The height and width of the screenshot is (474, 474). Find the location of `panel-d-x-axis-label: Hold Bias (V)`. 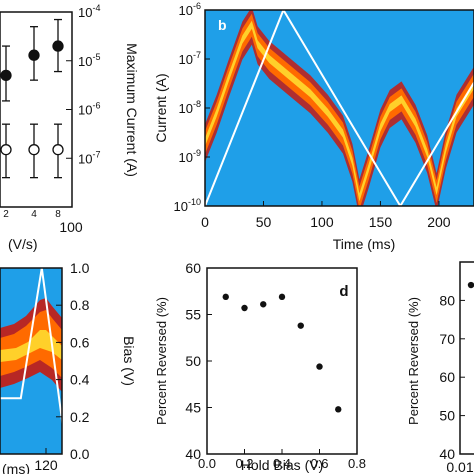

panel-d-x-axis-label: Hold Bias (V) is located at coordinates (282, 465).